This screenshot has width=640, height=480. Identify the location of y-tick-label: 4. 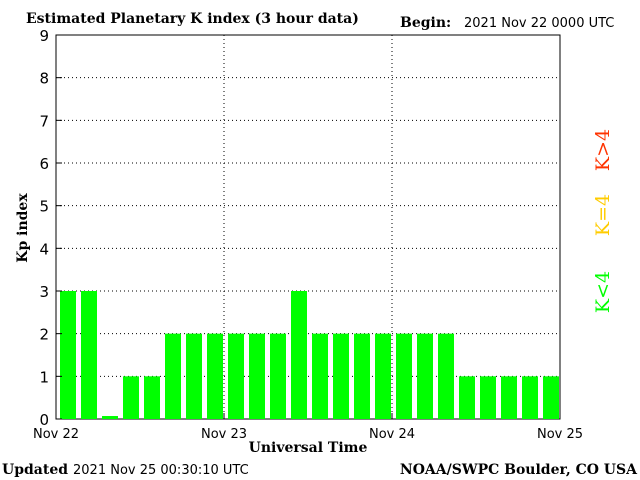
(44, 249).